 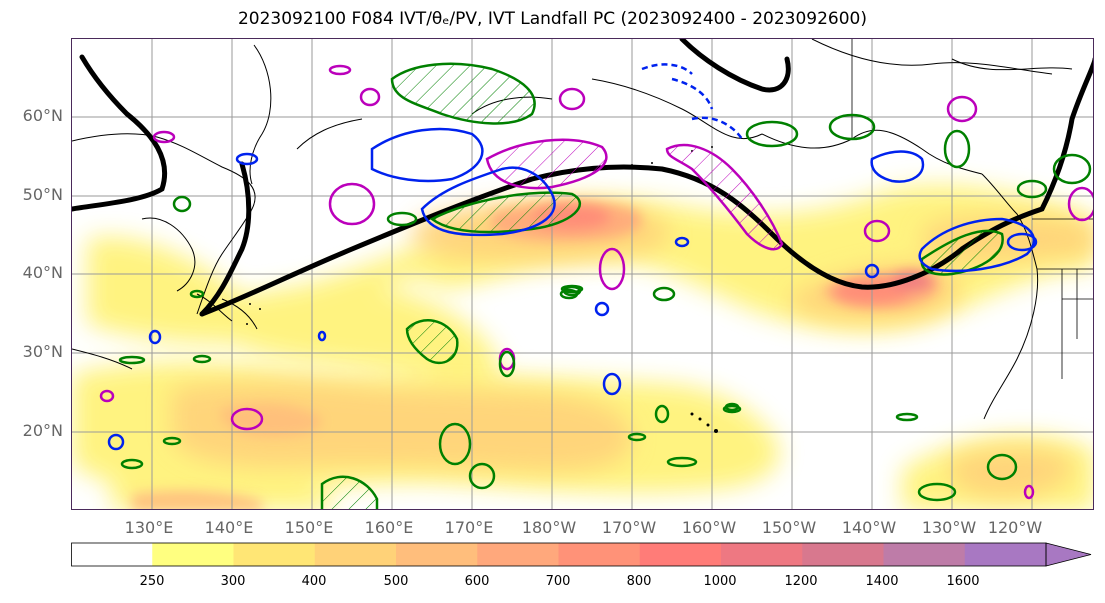 What do you see at coordinates (389, 527) in the screenshot?
I see `lon-label-160e: 160°E` at bounding box center [389, 527].